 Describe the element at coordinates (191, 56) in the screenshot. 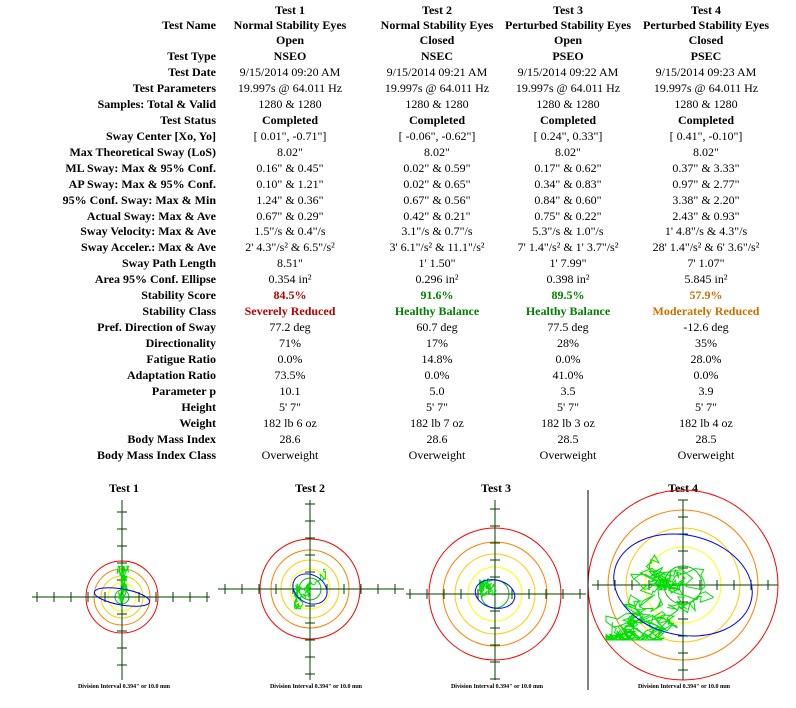

I see `label-type: Test Type` at that location.